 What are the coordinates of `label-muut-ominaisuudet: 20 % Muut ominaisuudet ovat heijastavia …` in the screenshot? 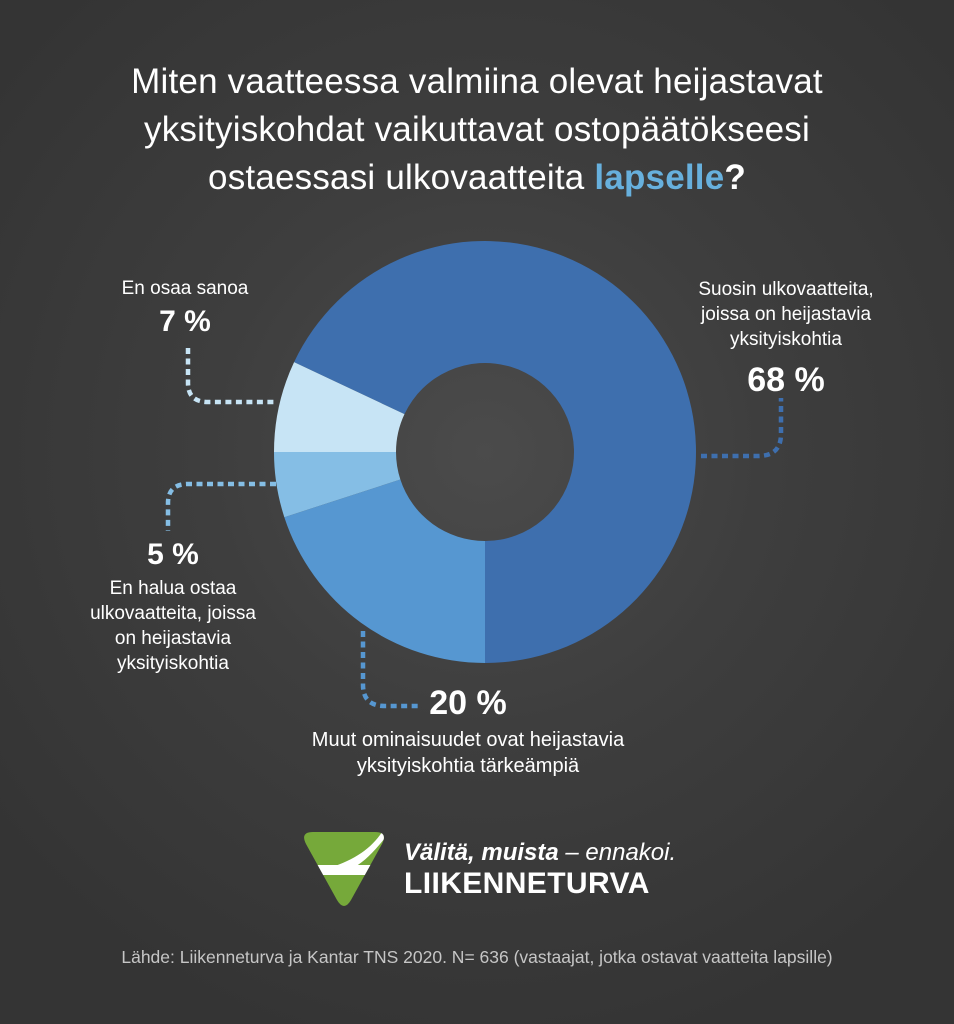 It's located at (468, 731).